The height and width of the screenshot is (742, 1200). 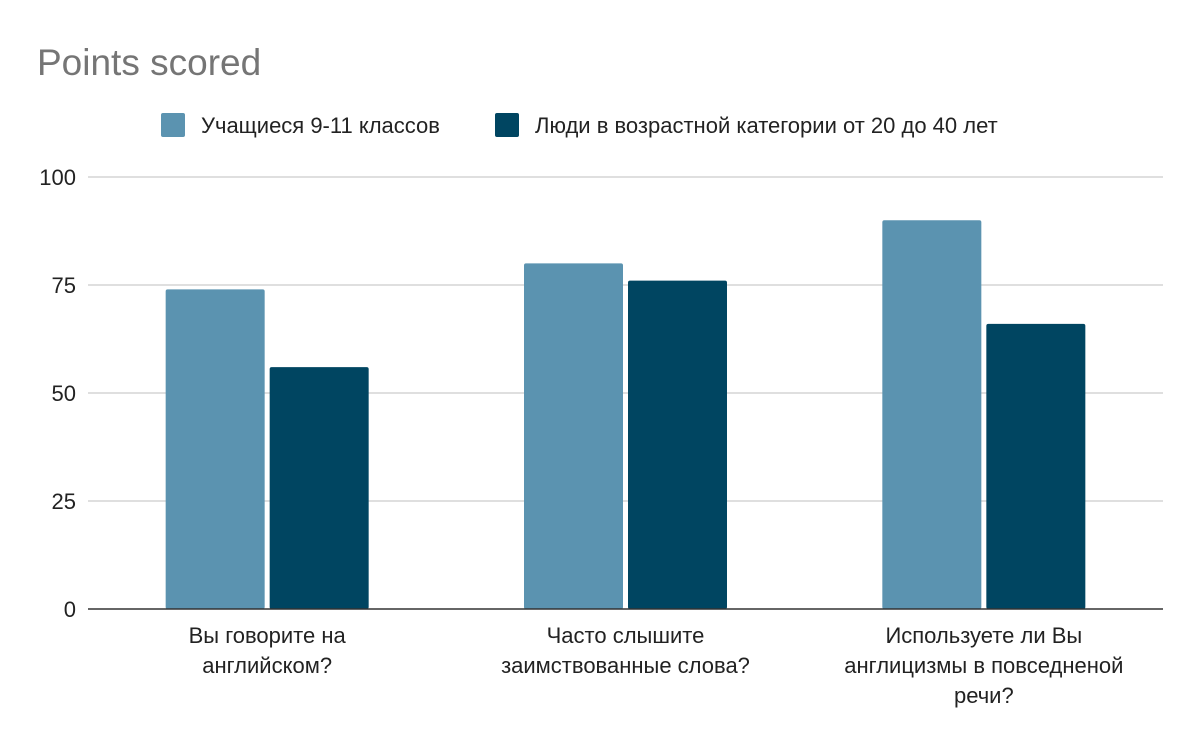 I want to click on y-tick-label: 75, so click(x=64, y=285).